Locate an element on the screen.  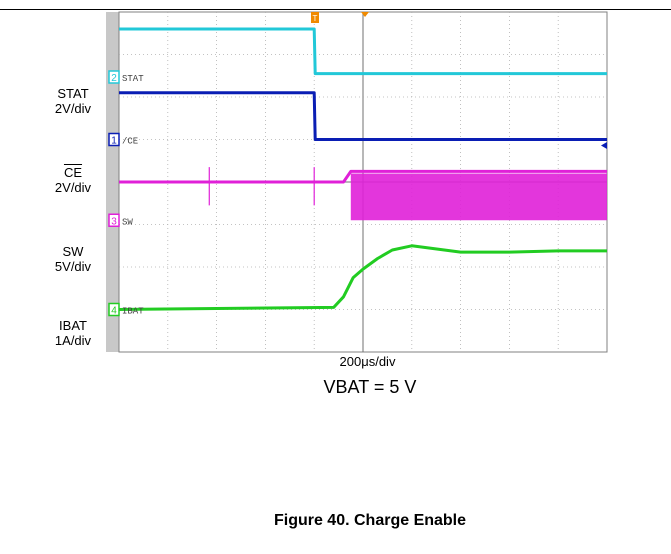
ibat-label: IBAT 1A/div is located at coordinates (73, 333).